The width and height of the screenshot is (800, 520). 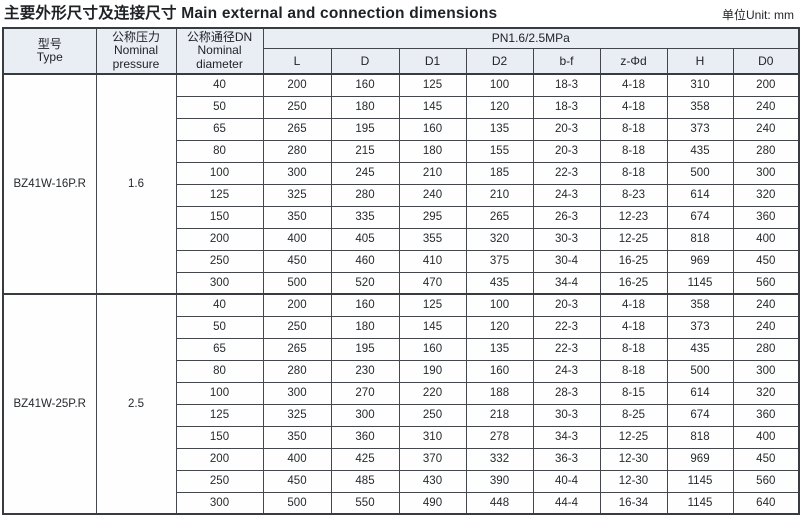 I want to click on dim-value-cell-b-f: 30-4, so click(x=566, y=261).